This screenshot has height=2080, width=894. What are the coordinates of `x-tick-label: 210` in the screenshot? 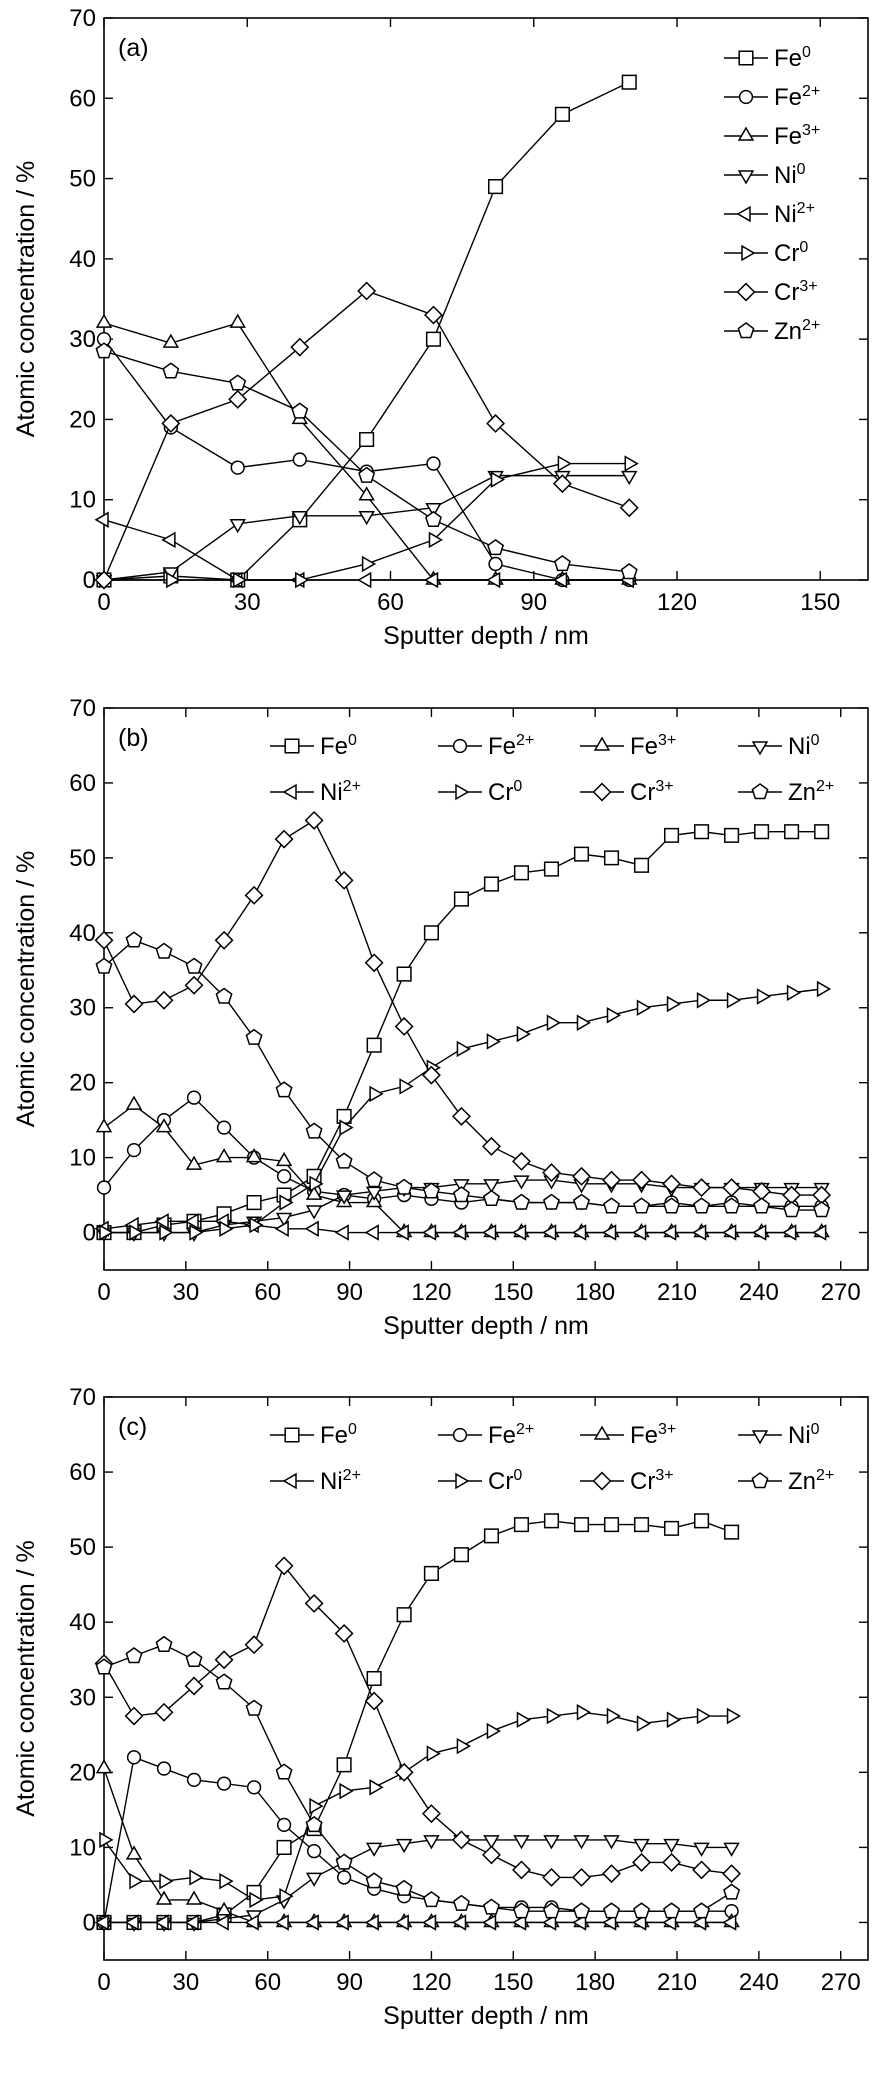 It's located at (677, 1292).